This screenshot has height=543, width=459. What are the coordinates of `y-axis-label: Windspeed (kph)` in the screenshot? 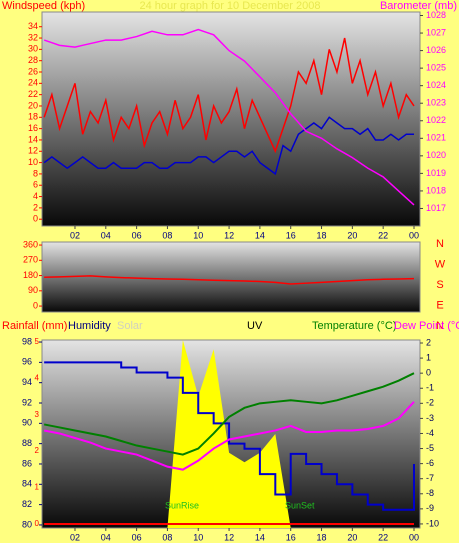 It's located at (43, 6).